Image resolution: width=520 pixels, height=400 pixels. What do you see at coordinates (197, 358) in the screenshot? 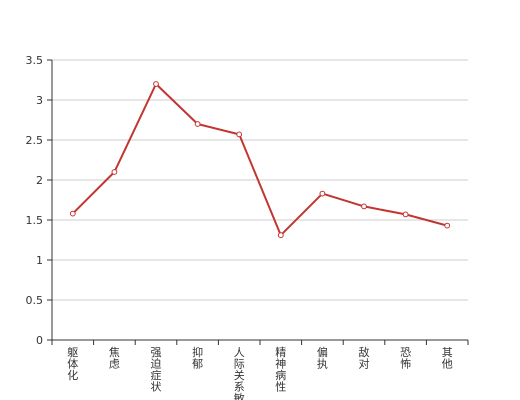
I see `x-category-label: 抑郁` at bounding box center [197, 358].